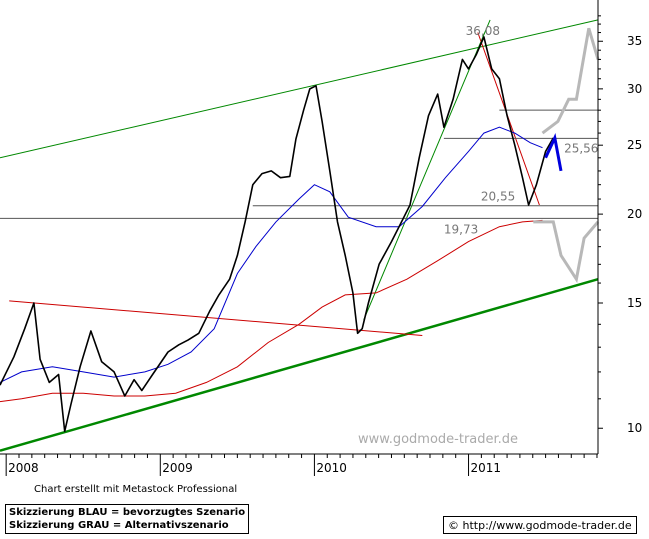  Describe the element at coordinates (177, 468) in the screenshot. I see `x-tick-label-1: 2009` at that location.